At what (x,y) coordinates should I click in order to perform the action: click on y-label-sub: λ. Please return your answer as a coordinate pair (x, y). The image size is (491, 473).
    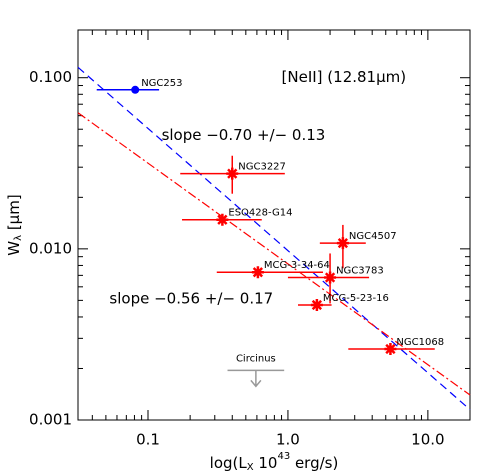
    Looking at the image, I should click on (18, 238).